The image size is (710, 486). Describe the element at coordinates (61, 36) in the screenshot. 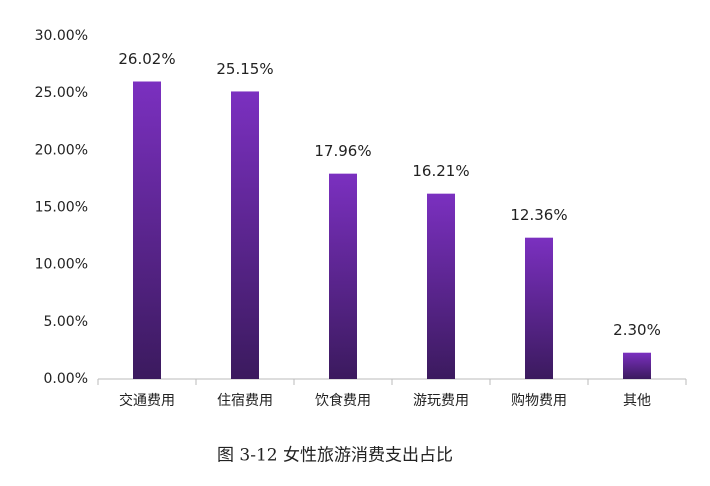

I see `y-tick-label: 30.00%` at that location.